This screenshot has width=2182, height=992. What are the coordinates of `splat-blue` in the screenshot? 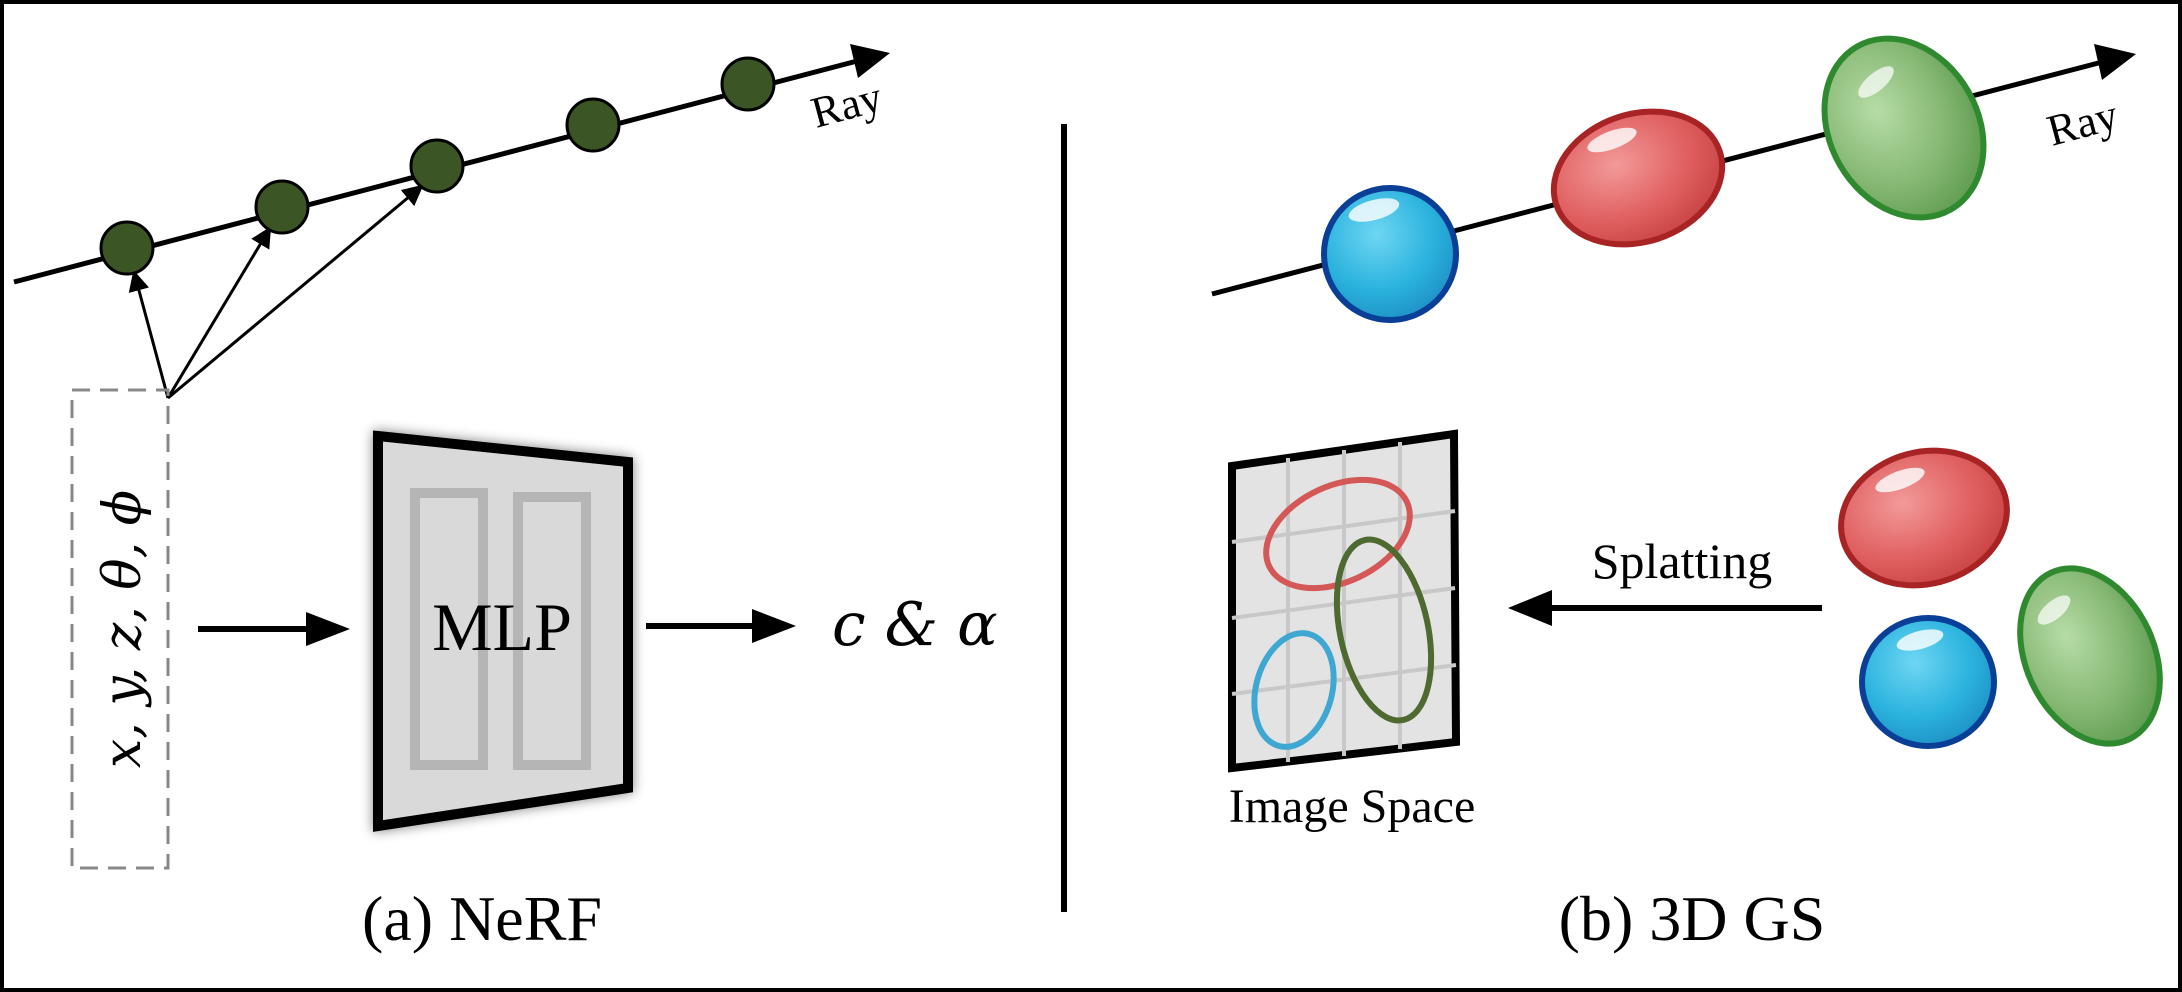 It's located at (1294, 690).